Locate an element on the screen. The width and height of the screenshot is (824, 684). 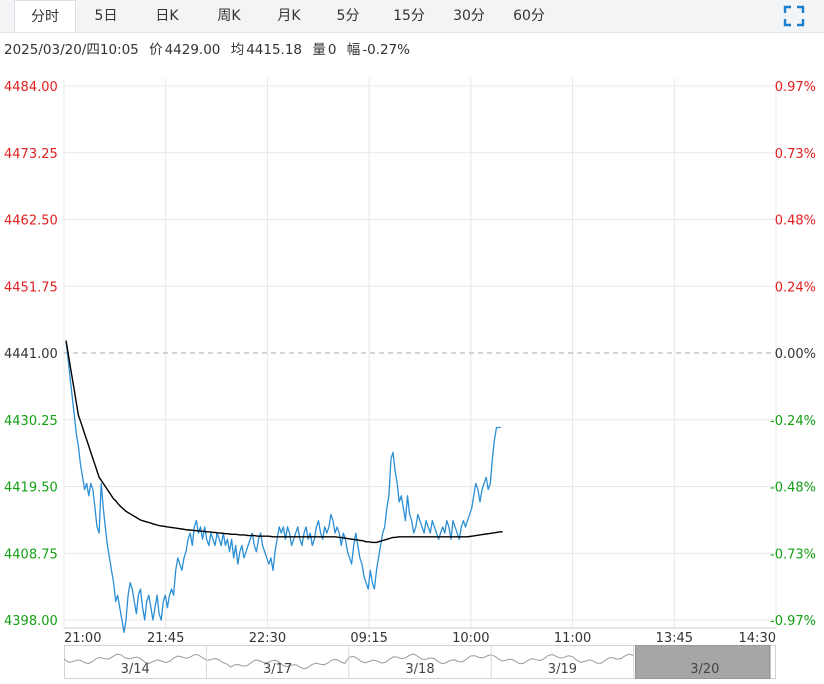
navigator-date-label: 3/20 is located at coordinates (704, 669).